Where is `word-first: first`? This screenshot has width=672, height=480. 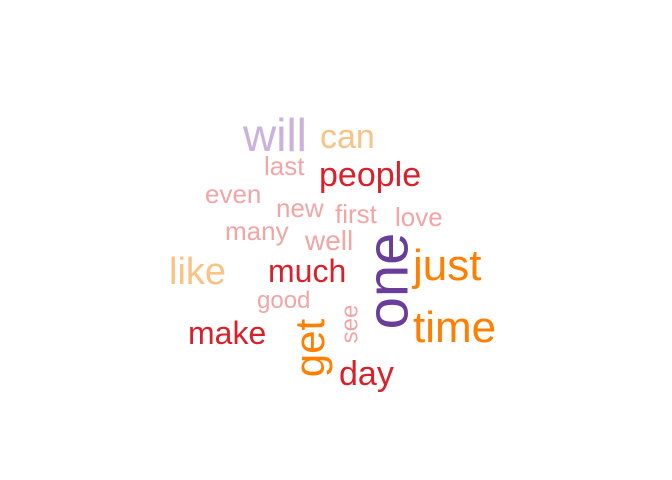
word-first: first is located at coordinates (356, 214).